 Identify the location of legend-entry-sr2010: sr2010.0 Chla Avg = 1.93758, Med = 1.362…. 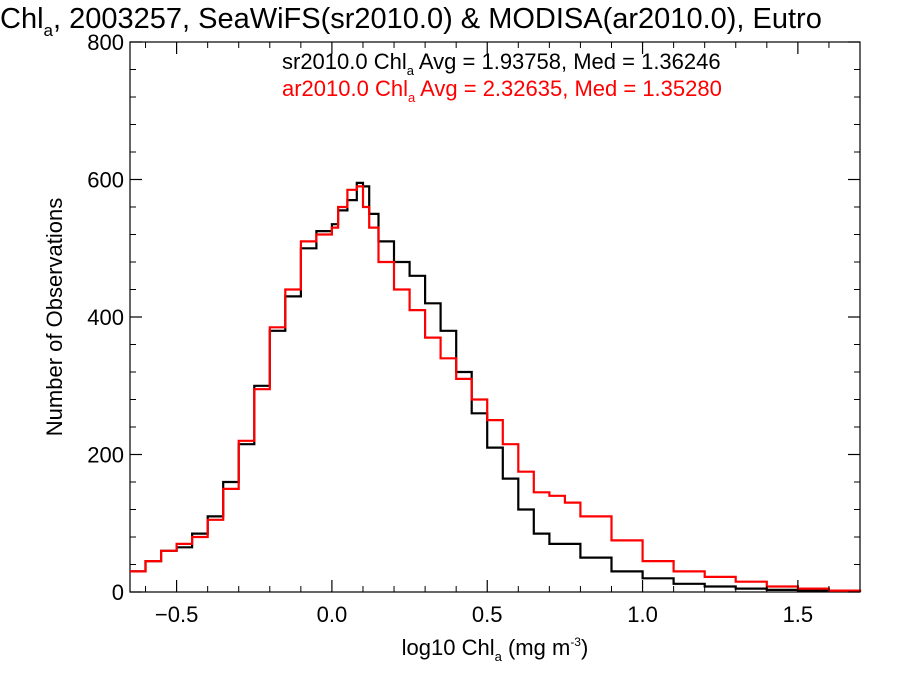
(501, 63).